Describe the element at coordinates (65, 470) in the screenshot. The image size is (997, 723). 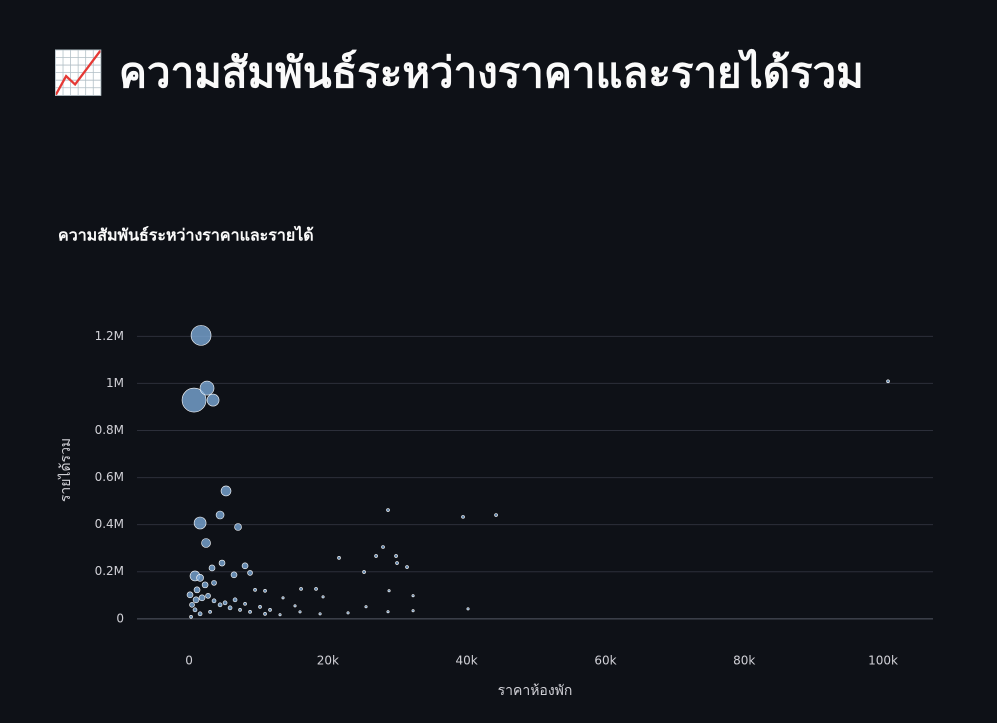
I see `y-axis-title: รายได้รวม` at that location.